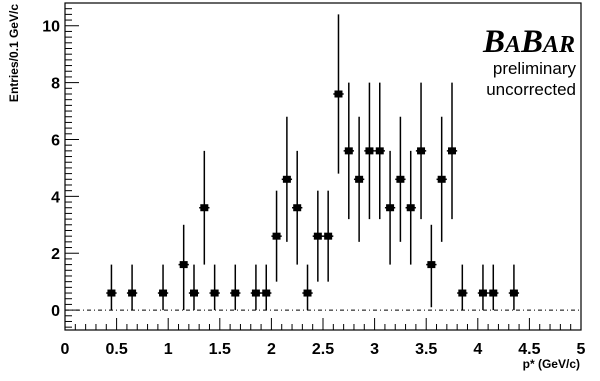 The width and height of the screenshot is (600, 381). Describe the element at coordinates (51, 27) in the screenshot. I see `y-tick-label: 10` at that location.